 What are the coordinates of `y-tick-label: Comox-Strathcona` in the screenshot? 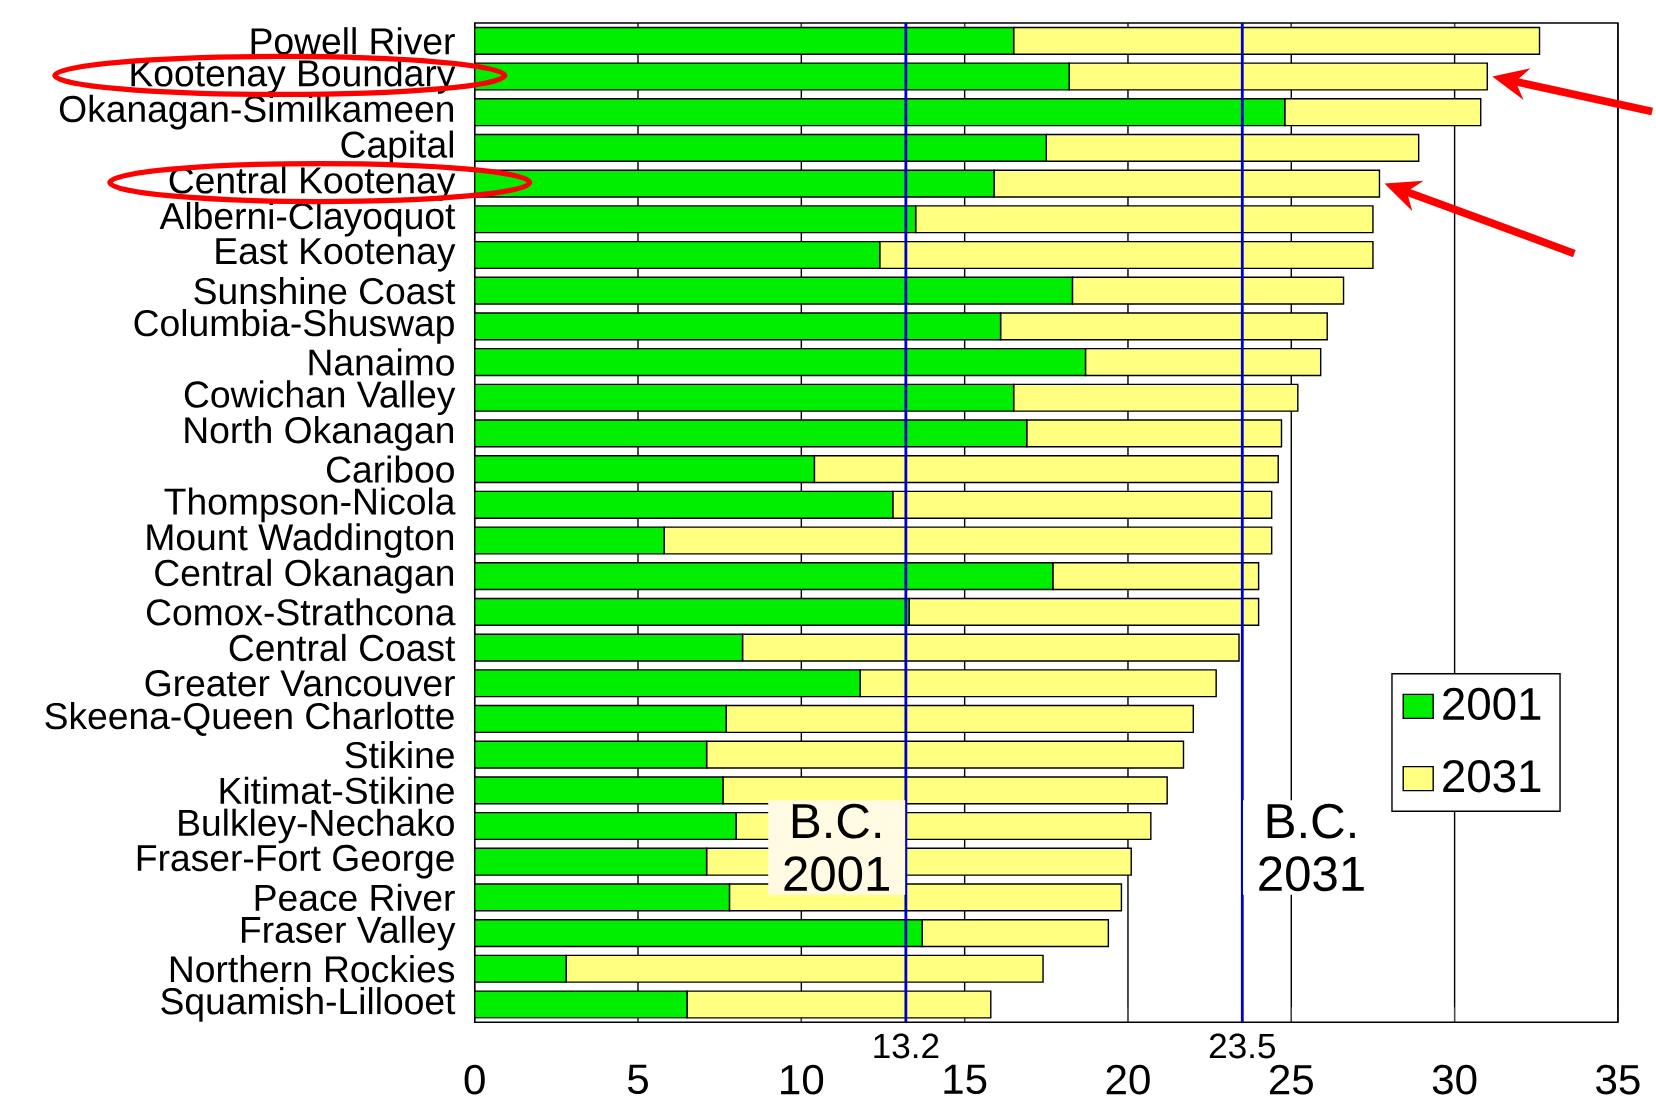 It's located at (301, 612).